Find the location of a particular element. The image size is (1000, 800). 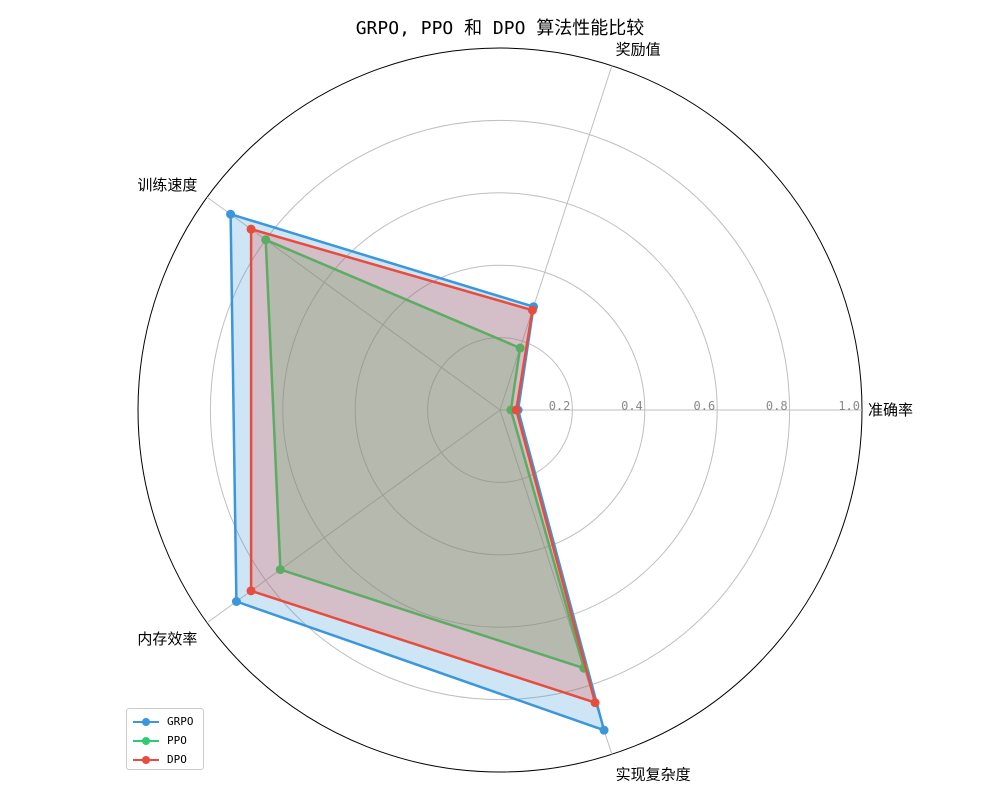

radial-tick-label: 1.0 is located at coordinates (849, 406).